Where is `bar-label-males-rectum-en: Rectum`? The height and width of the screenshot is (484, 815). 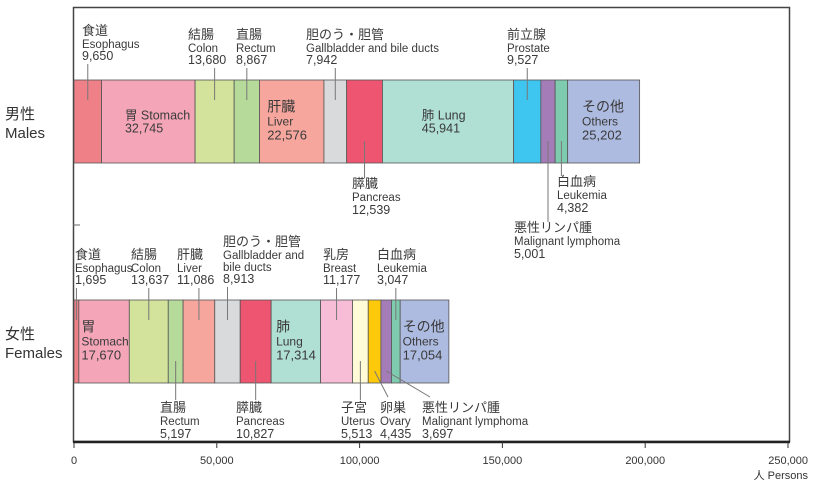
bar-label-males-rectum-en: Rectum is located at coordinates (256, 49).